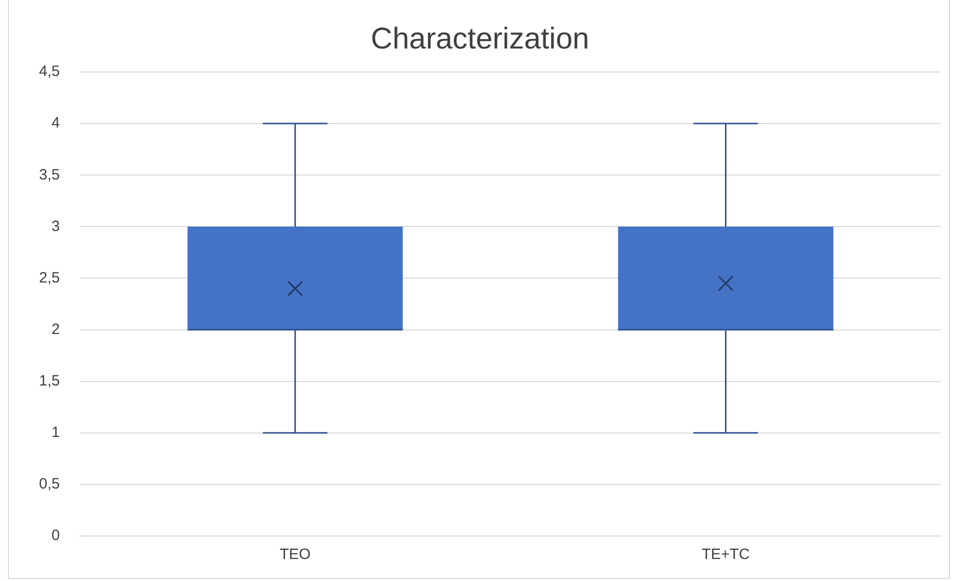  I want to click on y-tick-label: 1, so click(56, 433).